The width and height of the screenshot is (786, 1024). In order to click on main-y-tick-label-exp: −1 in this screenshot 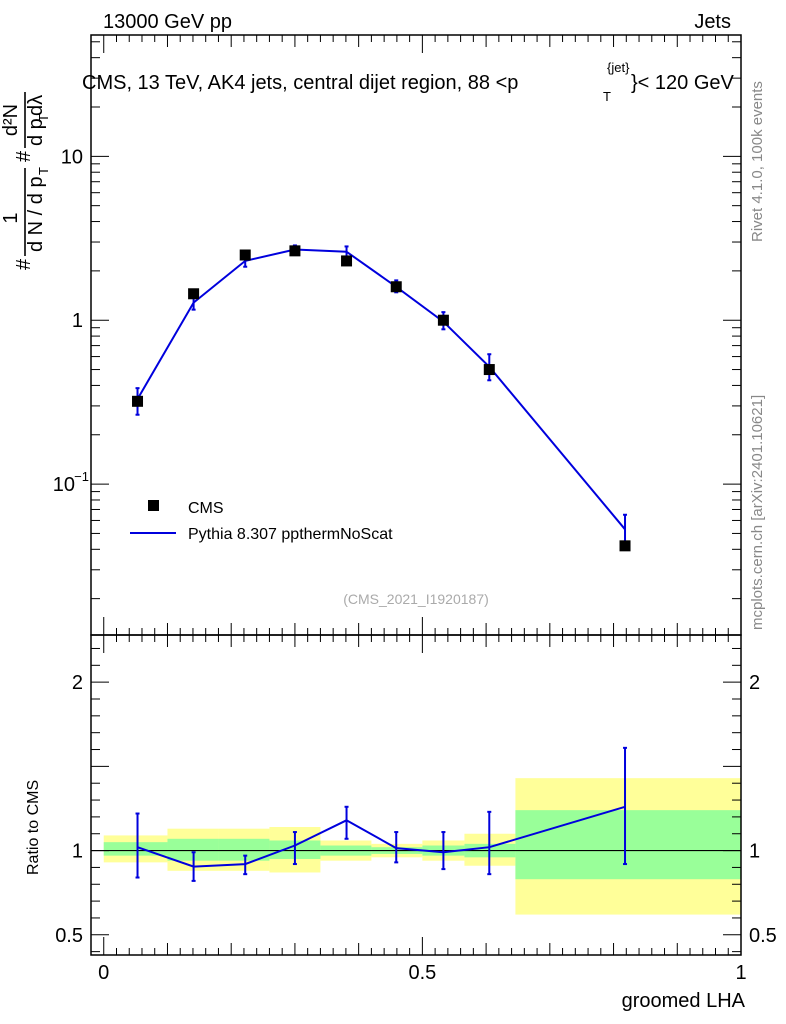, I will do `click(81, 476)`.